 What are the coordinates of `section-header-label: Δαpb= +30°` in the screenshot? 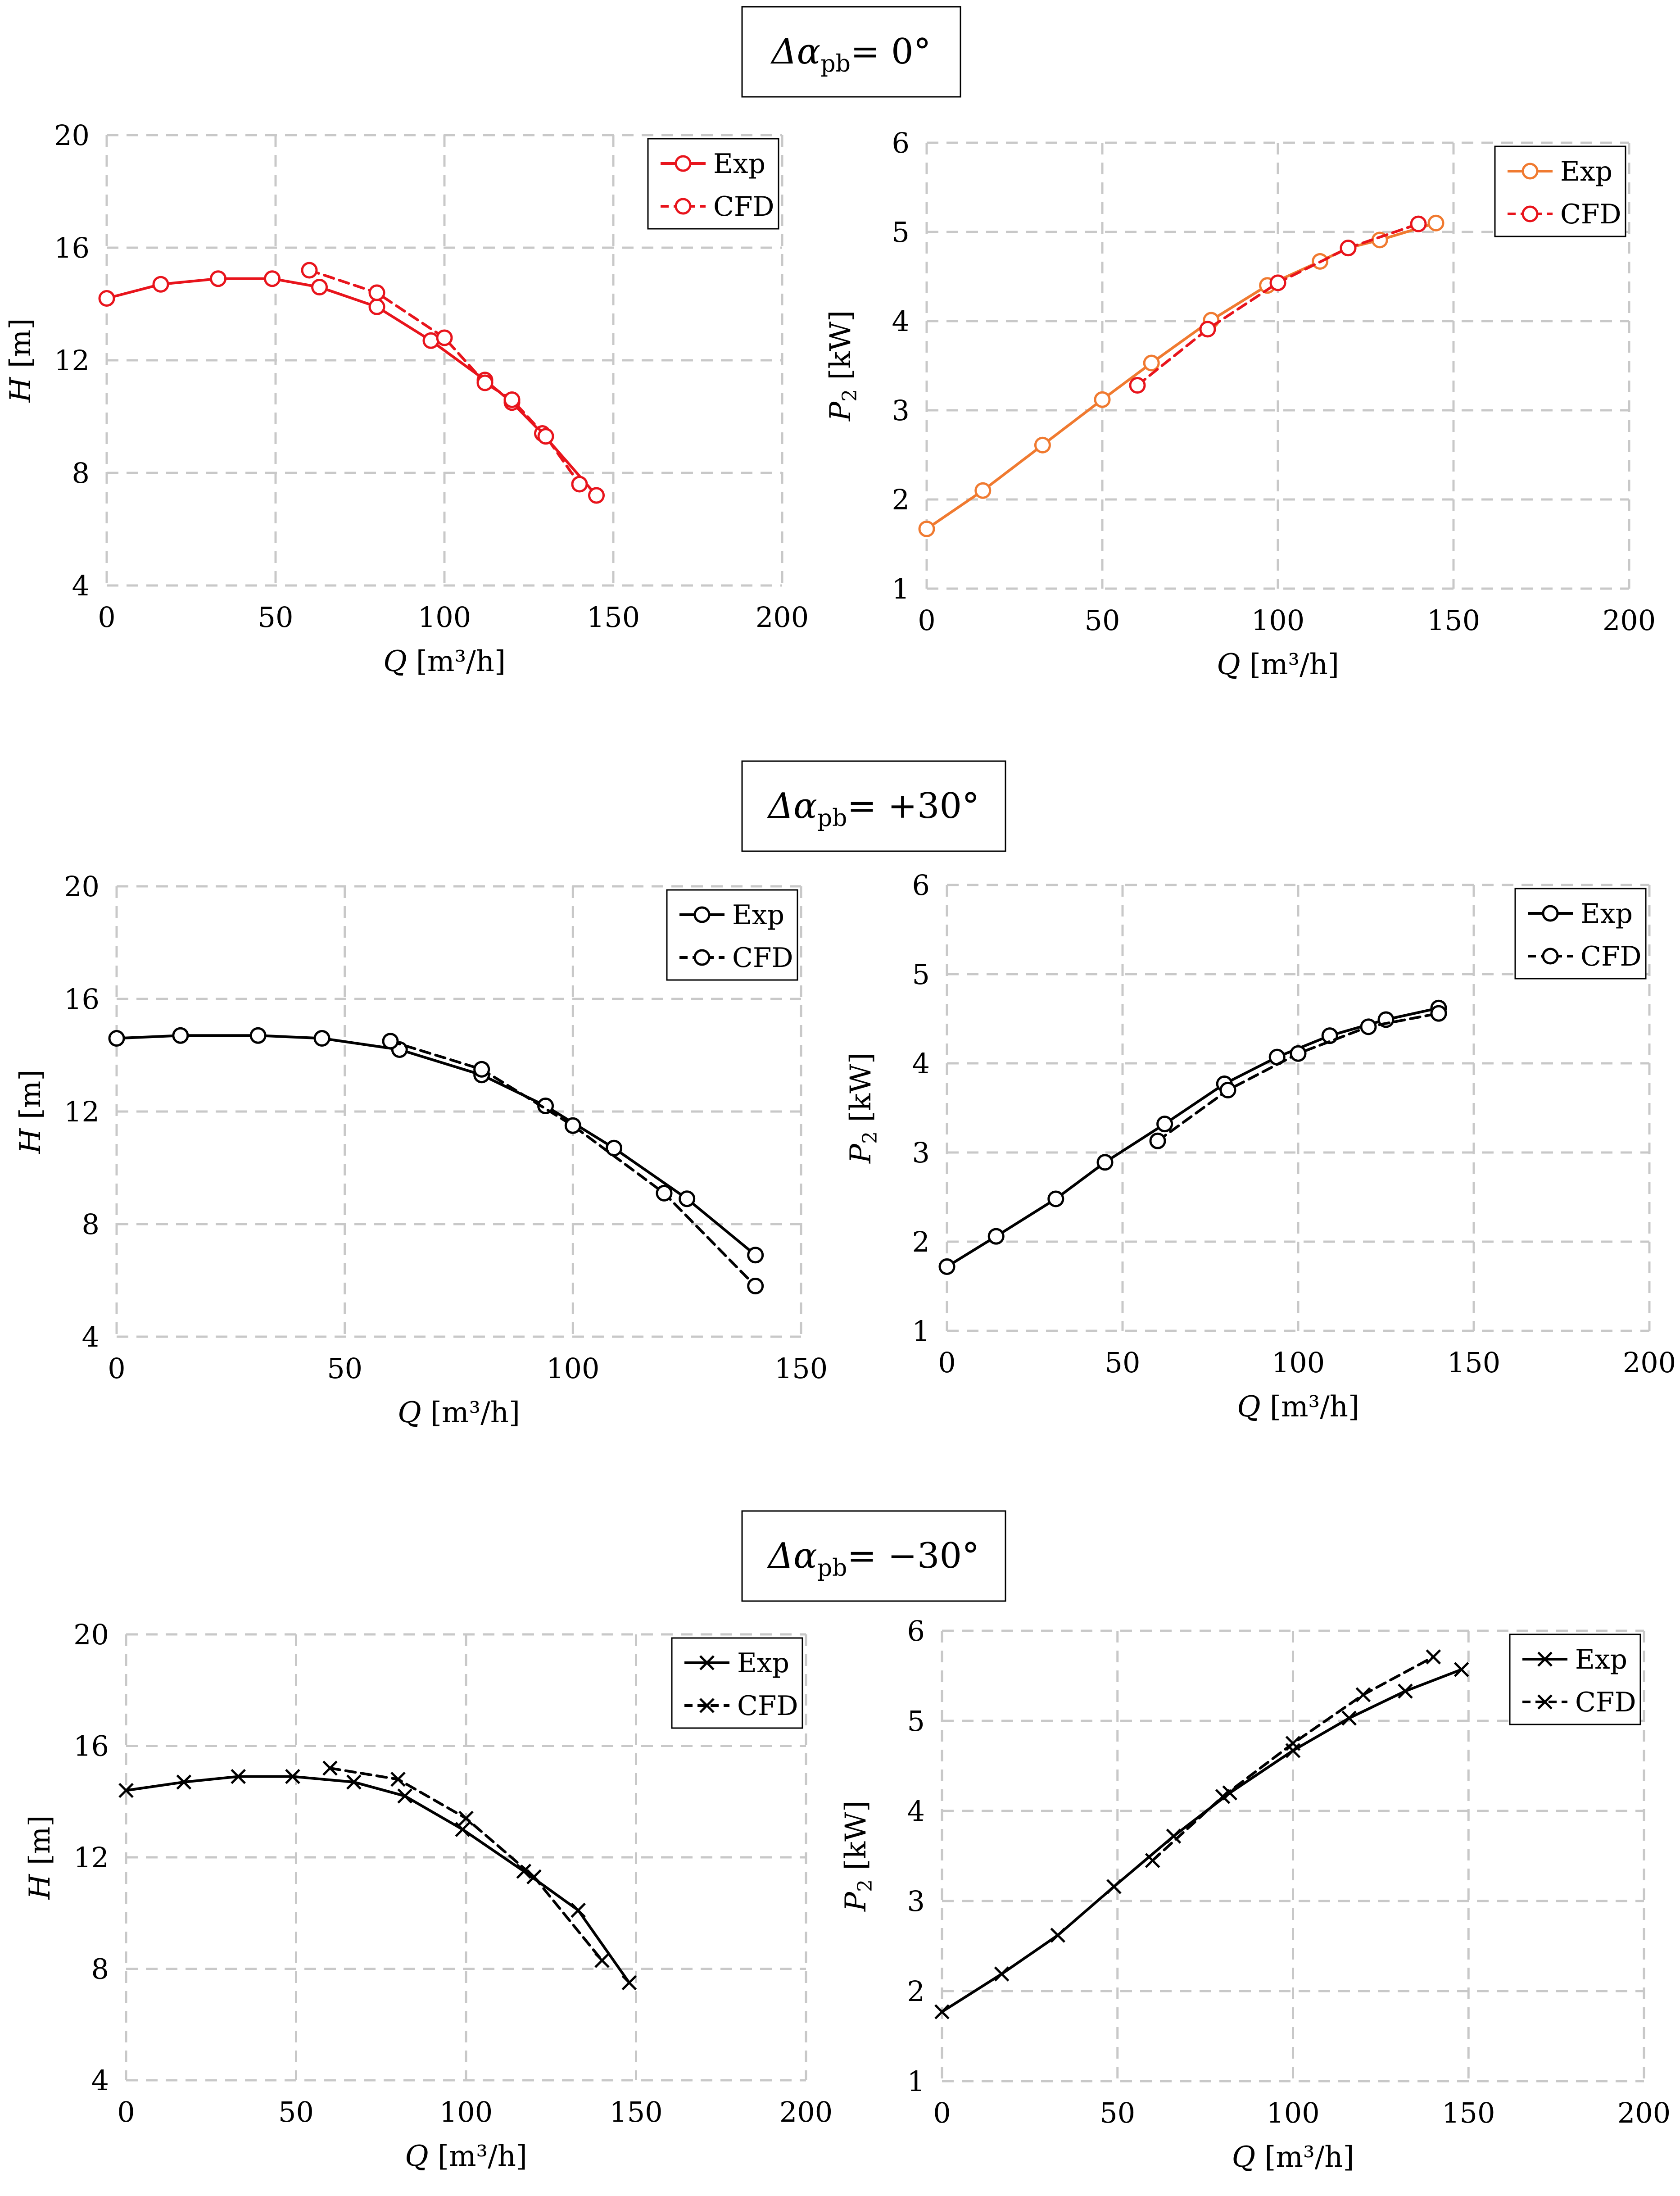 It's located at (873, 809).